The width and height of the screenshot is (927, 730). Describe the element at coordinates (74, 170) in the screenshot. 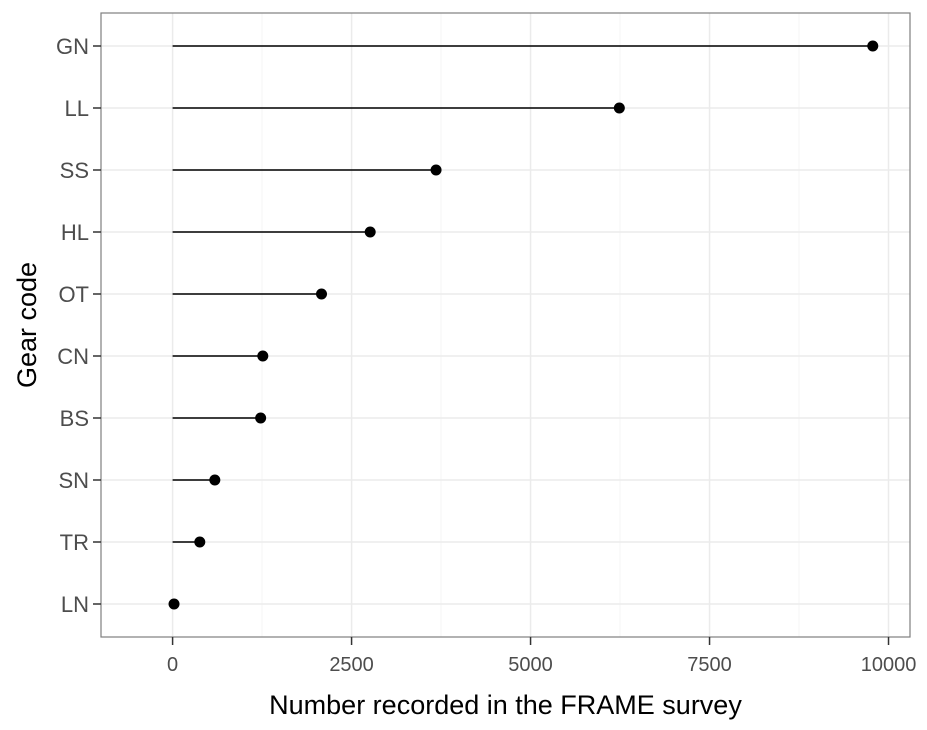

I see `y-tick-label-ss: SS` at that location.